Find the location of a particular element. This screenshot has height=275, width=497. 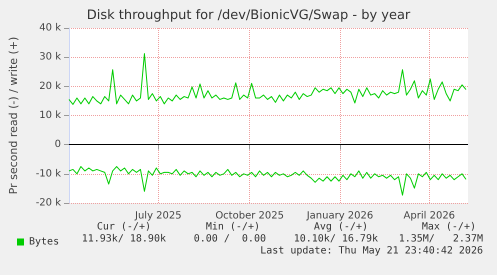

text: 0.00 / 0.00 is located at coordinates (230, 239).